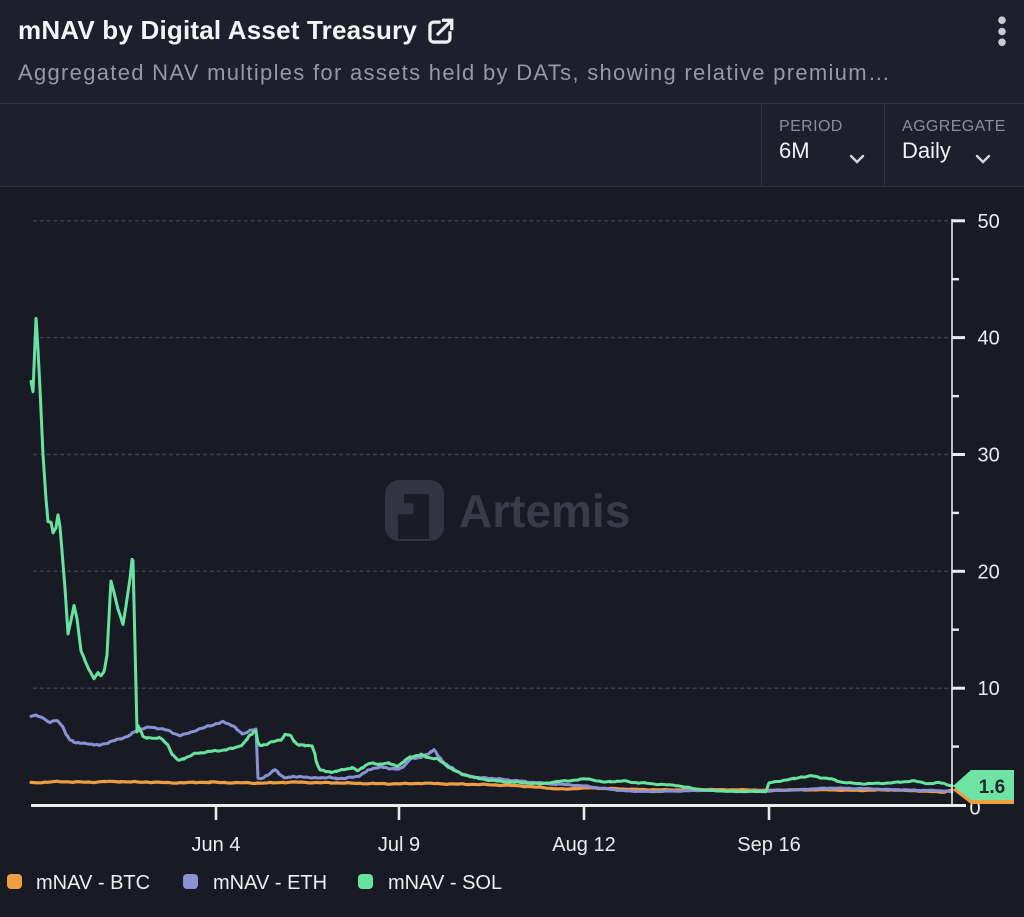 Image resolution: width=1024 pixels, height=917 pixels. I want to click on svg-text: Artemis, so click(544, 511).